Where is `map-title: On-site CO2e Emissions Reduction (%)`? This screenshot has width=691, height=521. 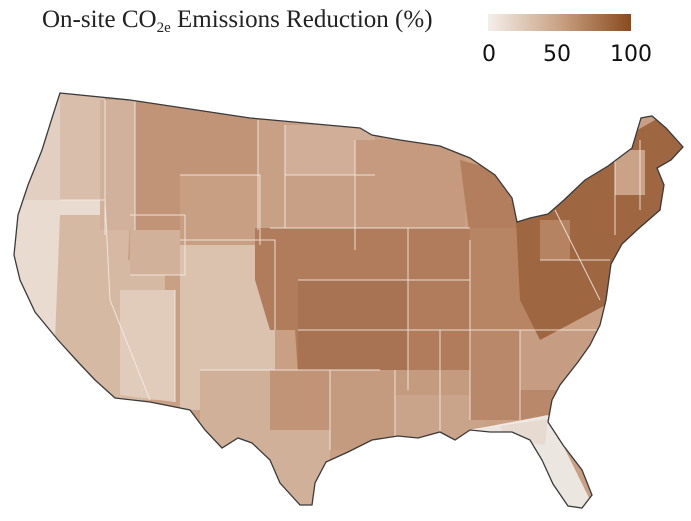 map-title: On-site CO2e Emissions Reduction (%) is located at coordinates (237, 21).